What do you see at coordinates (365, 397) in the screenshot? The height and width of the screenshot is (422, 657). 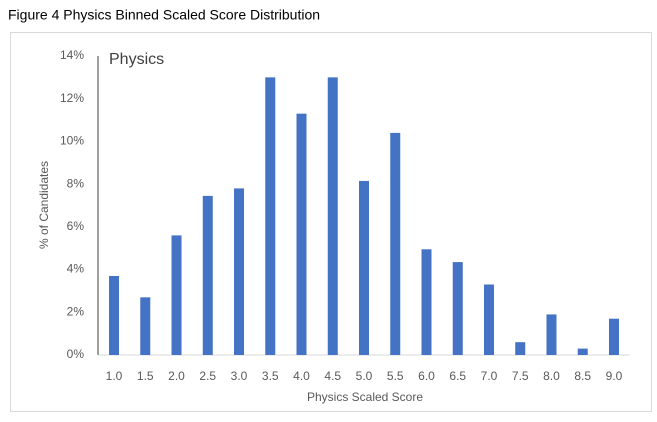 I see `x-axis-title: Physics Scaled Score` at bounding box center [365, 397].